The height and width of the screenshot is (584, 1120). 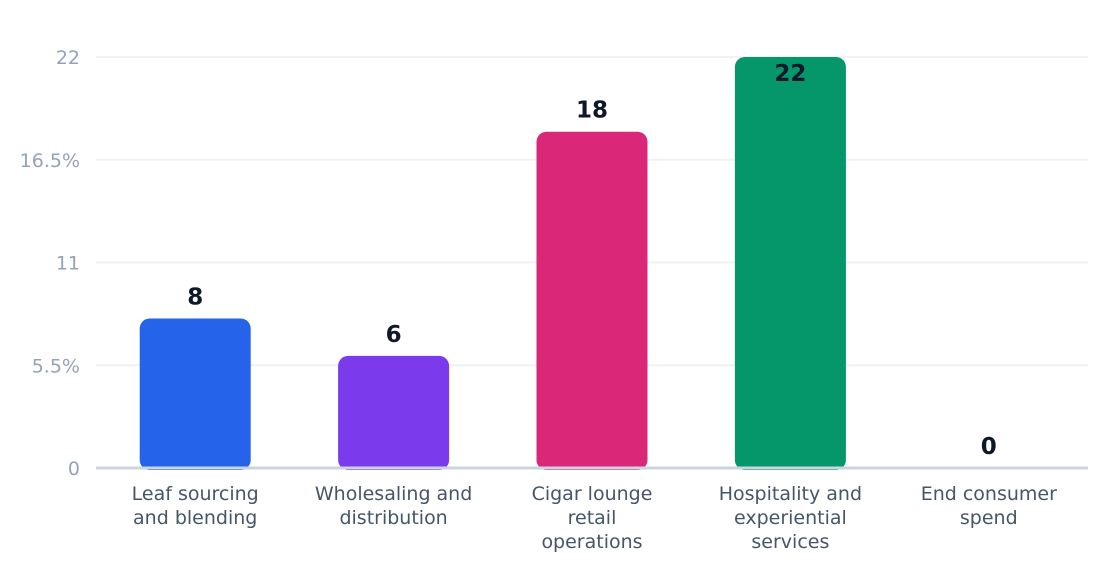 I want to click on y-tick-label: 11, so click(x=68, y=264).